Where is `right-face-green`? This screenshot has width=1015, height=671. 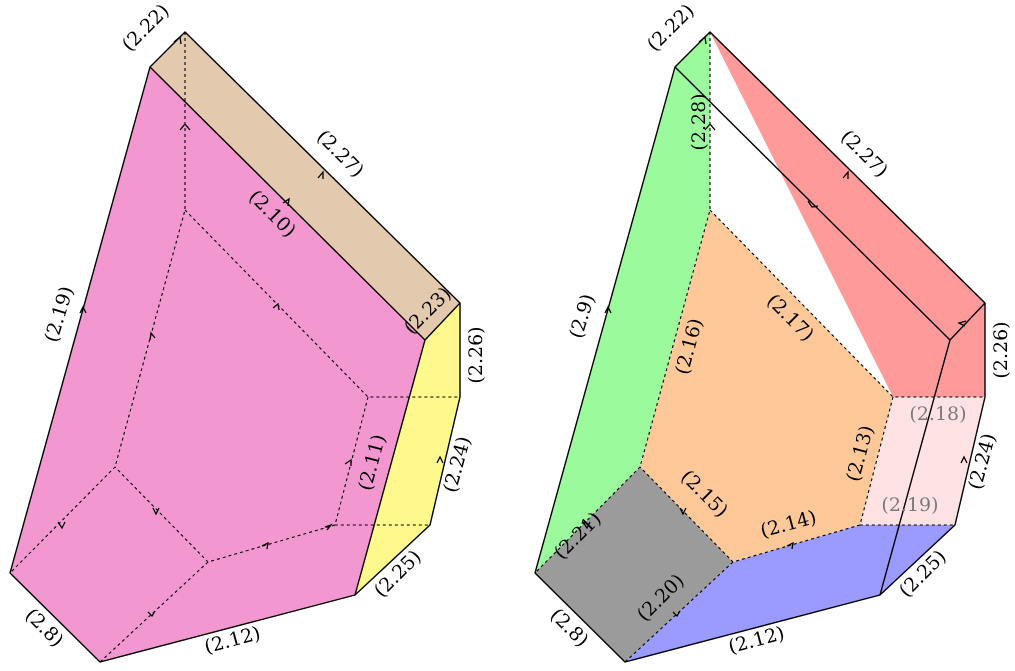 right-face-green is located at coordinates (622, 302).